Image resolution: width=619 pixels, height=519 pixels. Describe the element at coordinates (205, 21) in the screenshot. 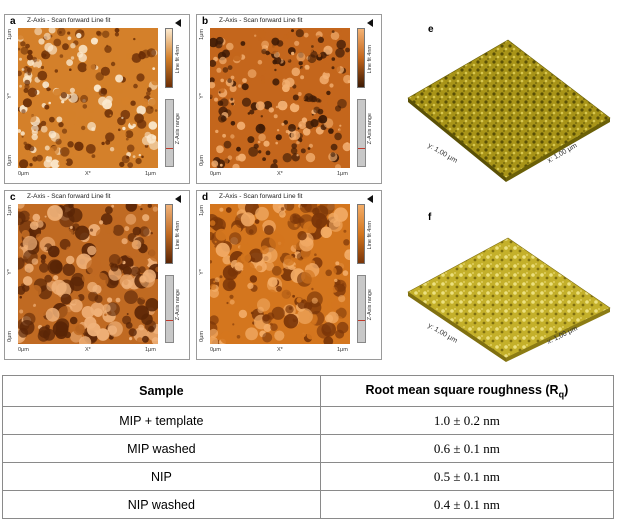

I see `panel-letter: b` at that location.